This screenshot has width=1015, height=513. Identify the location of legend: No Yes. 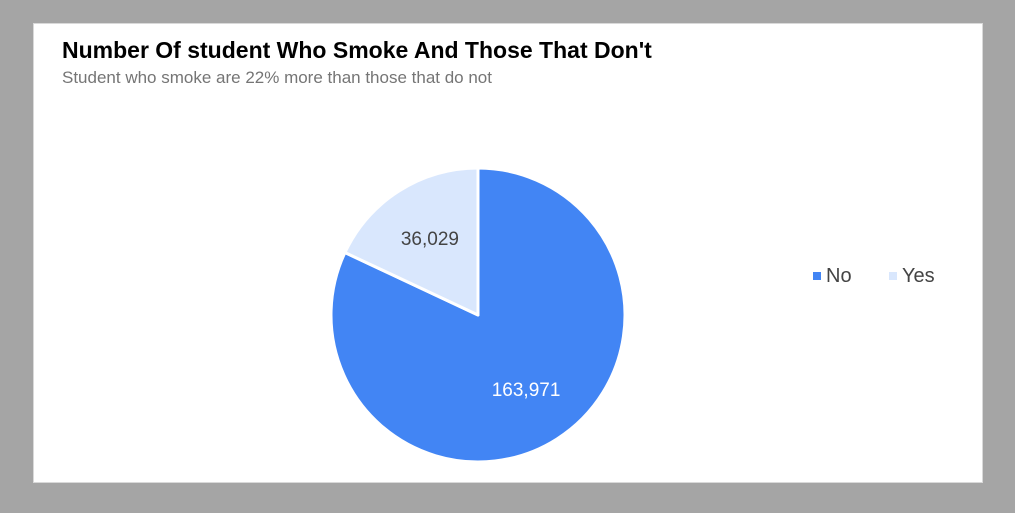
(874, 276).